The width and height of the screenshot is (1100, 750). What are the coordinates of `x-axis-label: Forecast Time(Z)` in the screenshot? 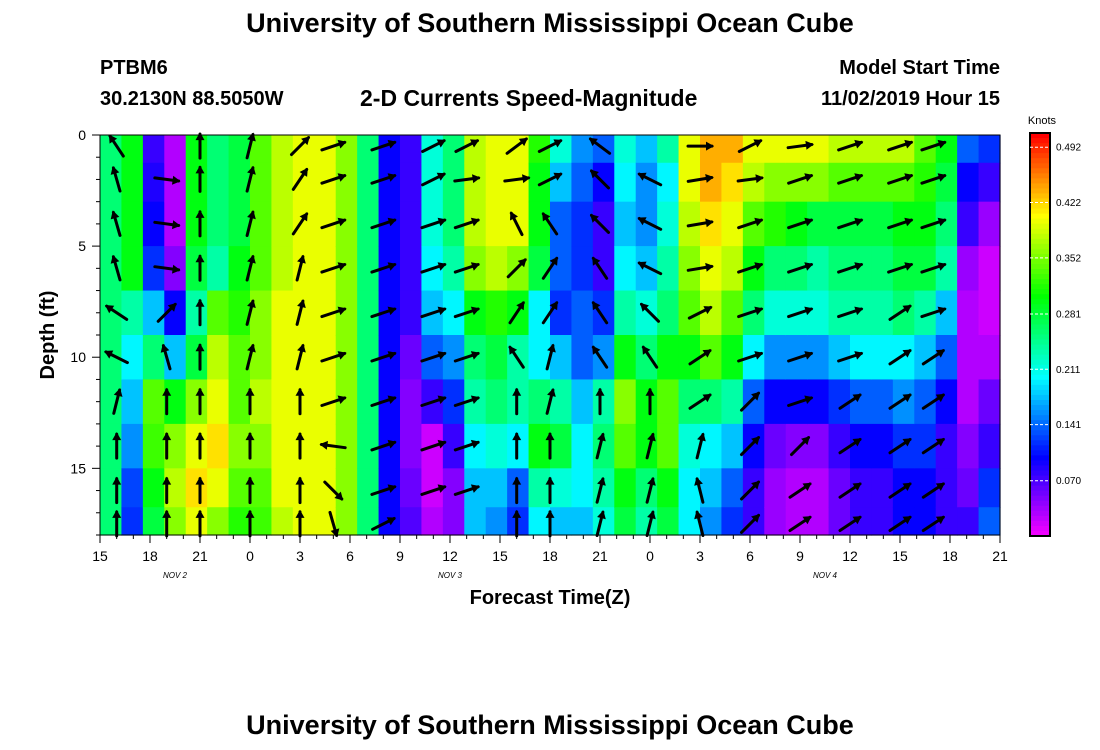 It's located at (550, 598).